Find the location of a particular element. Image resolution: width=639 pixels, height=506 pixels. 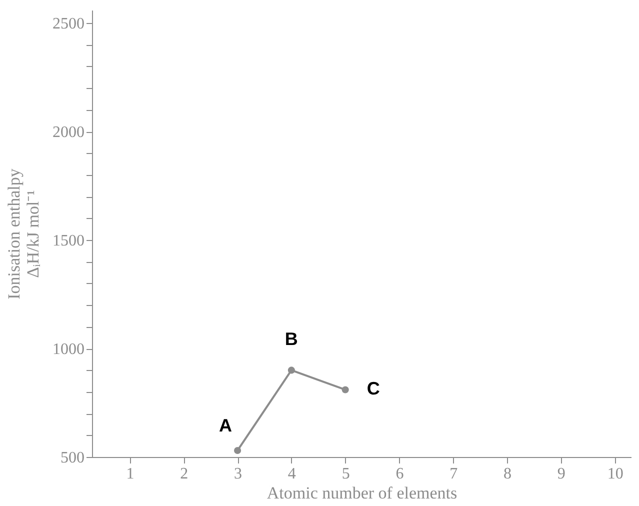

x-tick-label: 1 is located at coordinates (130, 474).